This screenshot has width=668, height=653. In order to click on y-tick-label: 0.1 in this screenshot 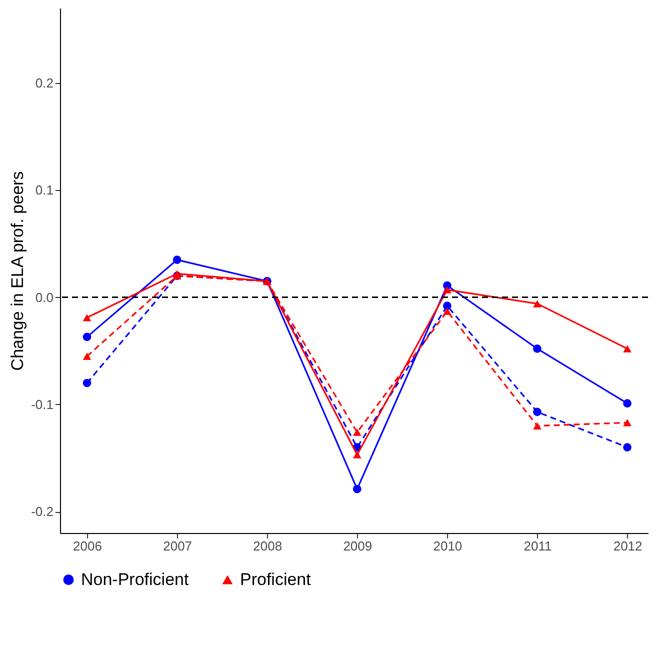, I will do `click(44, 190)`.